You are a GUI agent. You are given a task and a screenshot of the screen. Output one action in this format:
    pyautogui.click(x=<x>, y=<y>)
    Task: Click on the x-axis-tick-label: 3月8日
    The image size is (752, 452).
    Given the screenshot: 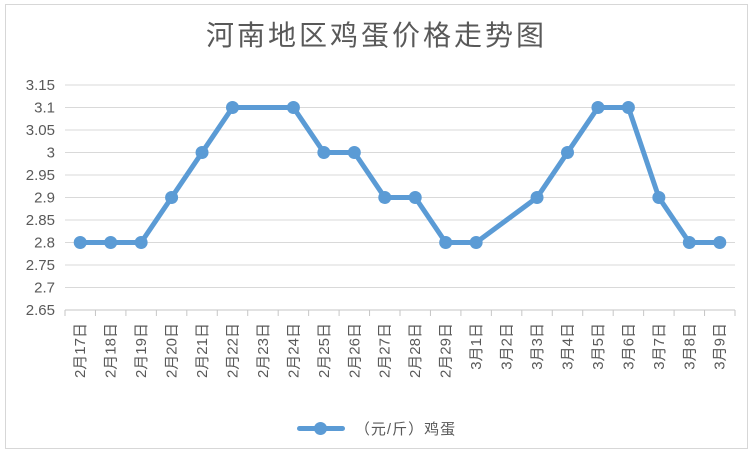 What is the action you would take?
    pyautogui.click(x=689, y=346)
    